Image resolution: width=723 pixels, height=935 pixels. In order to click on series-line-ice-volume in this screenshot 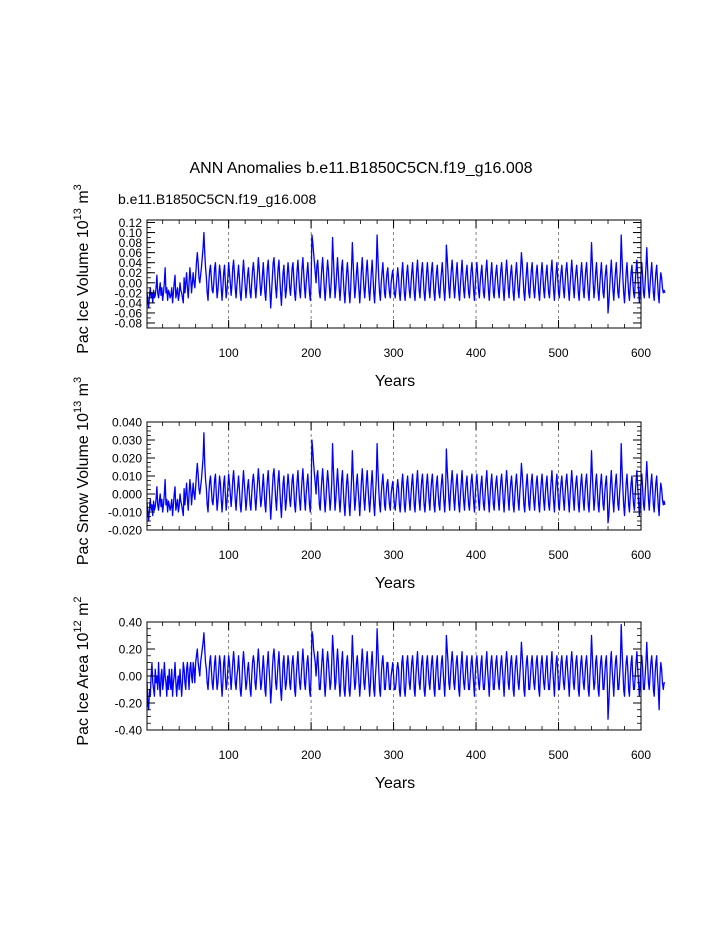, I will do `click(406, 272)`.